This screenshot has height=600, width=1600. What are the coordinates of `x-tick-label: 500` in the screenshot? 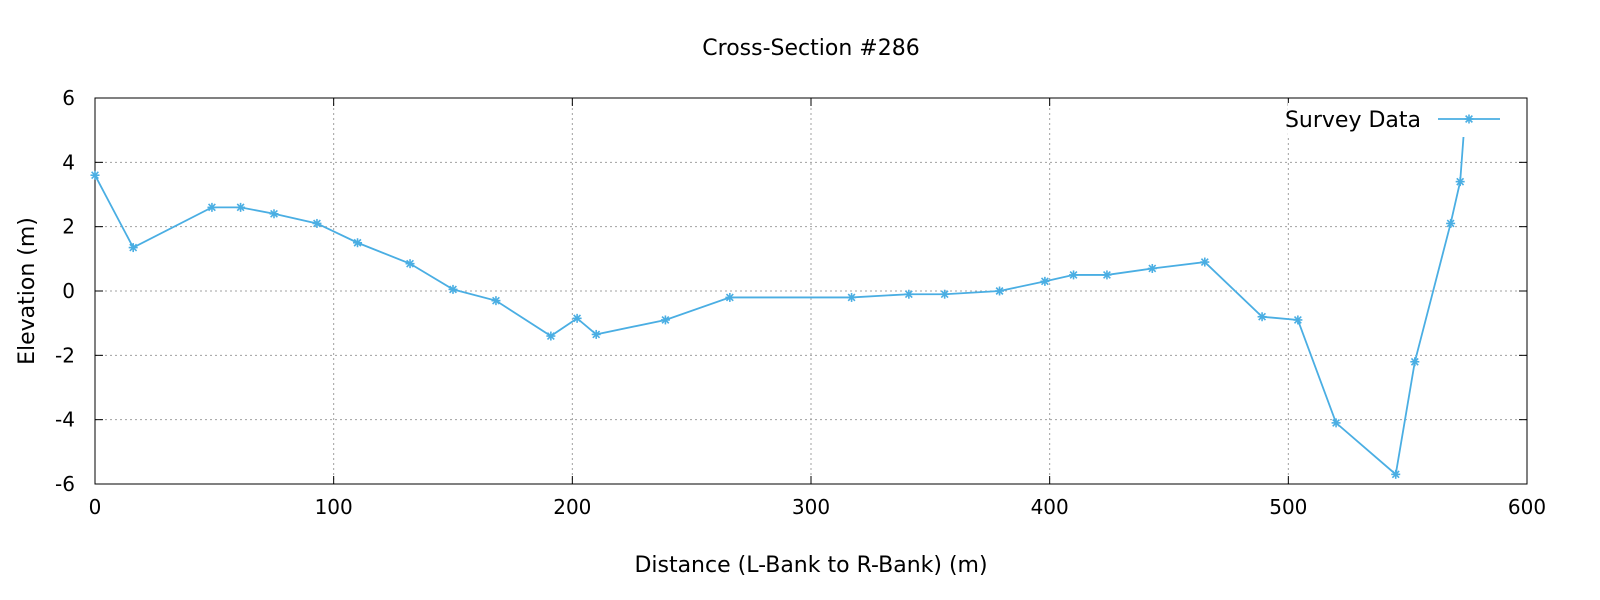 It's located at (1288, 507).